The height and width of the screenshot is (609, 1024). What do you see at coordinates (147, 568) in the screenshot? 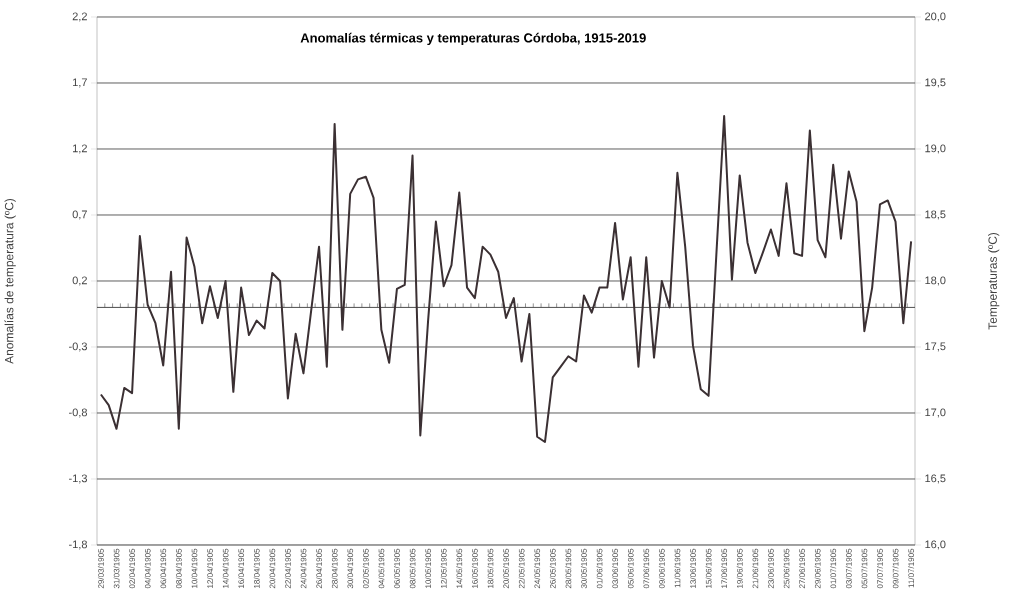
I see `x-tick-label: 04/04/1905` at bounding box center [147, 568].